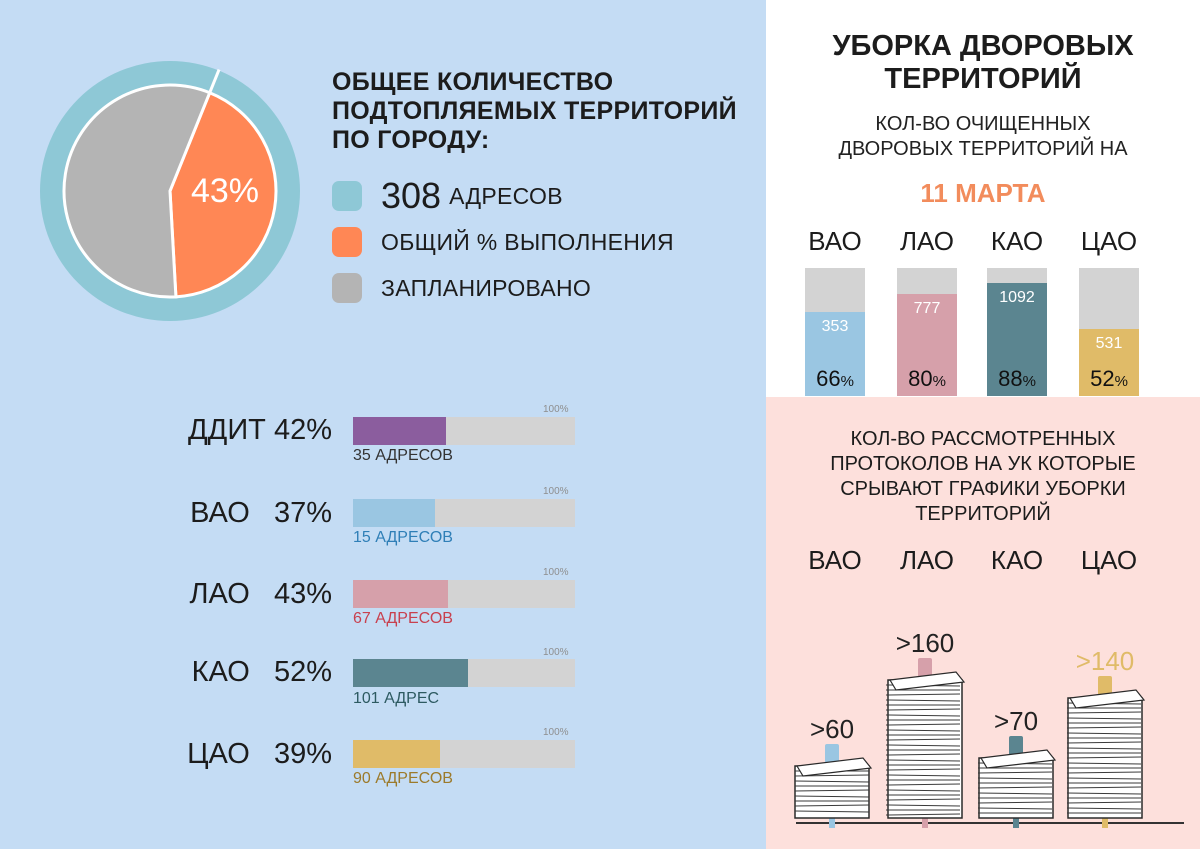 This screenshot has width=1200, height=849. I want to click on bar-category-label: ЛАО, so click(927, 241).